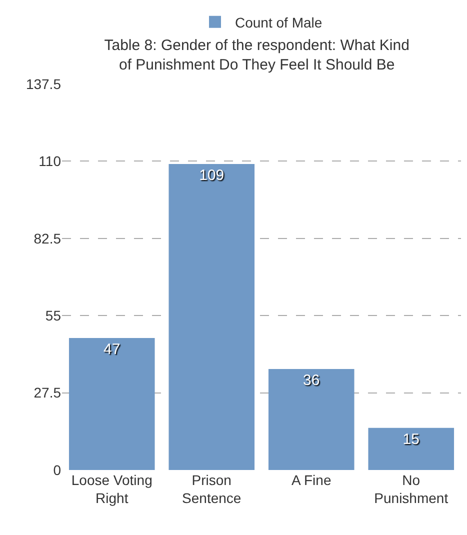  Describe the element at coordinates (111, 489) in the screenshot. I see `x-tick-label: Loose Voting Right` at that location.